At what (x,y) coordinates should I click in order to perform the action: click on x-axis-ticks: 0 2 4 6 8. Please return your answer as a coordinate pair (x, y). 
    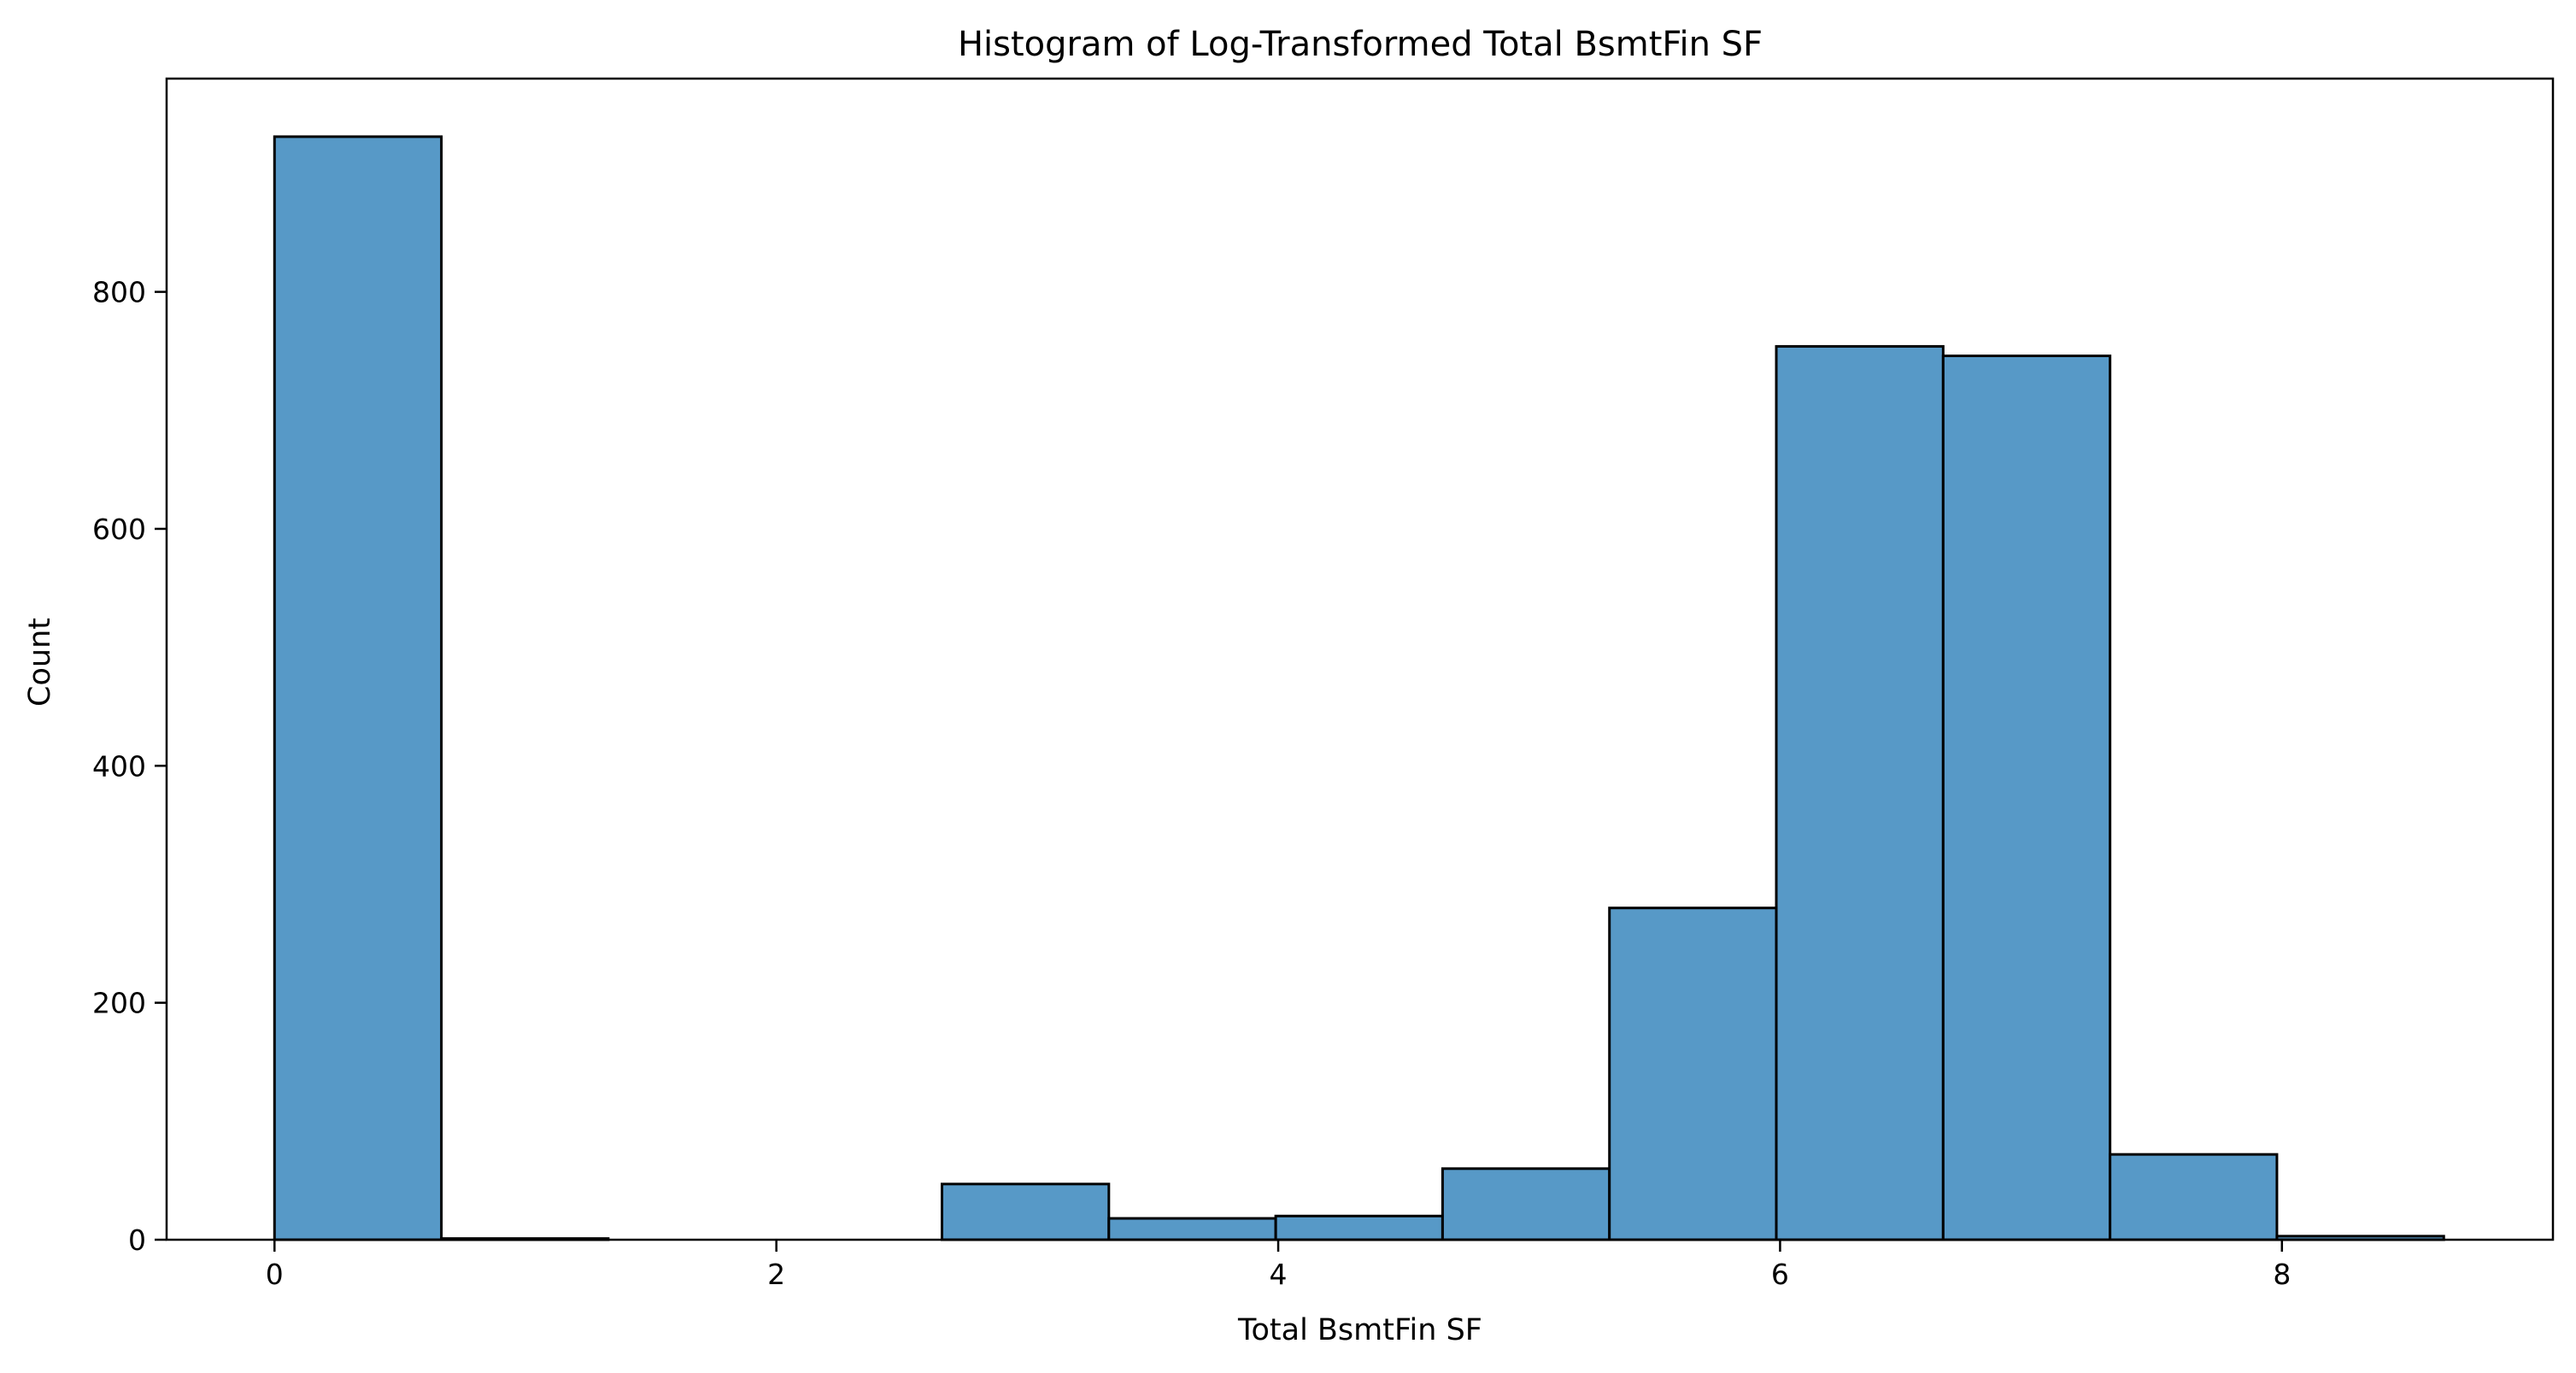
    Looking at the image, I should click on (1278, 1266).